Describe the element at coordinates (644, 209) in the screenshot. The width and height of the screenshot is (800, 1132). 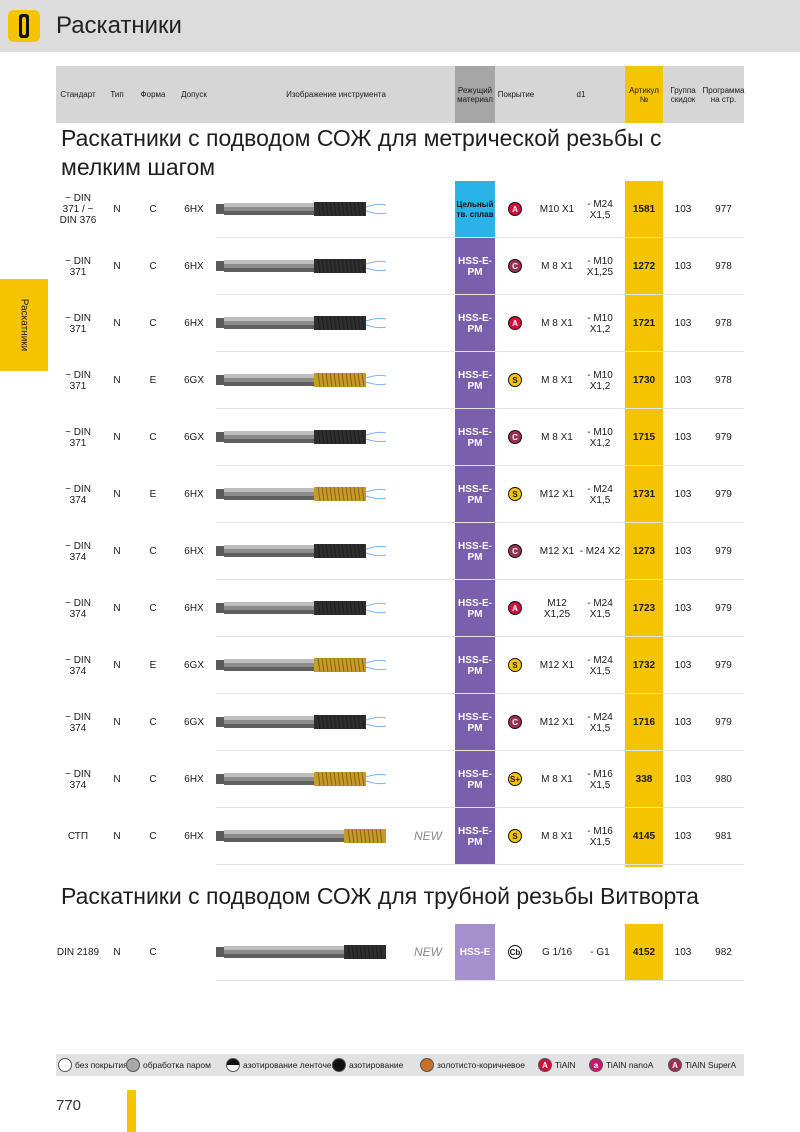
I see `cell-article: 1581` at that location.